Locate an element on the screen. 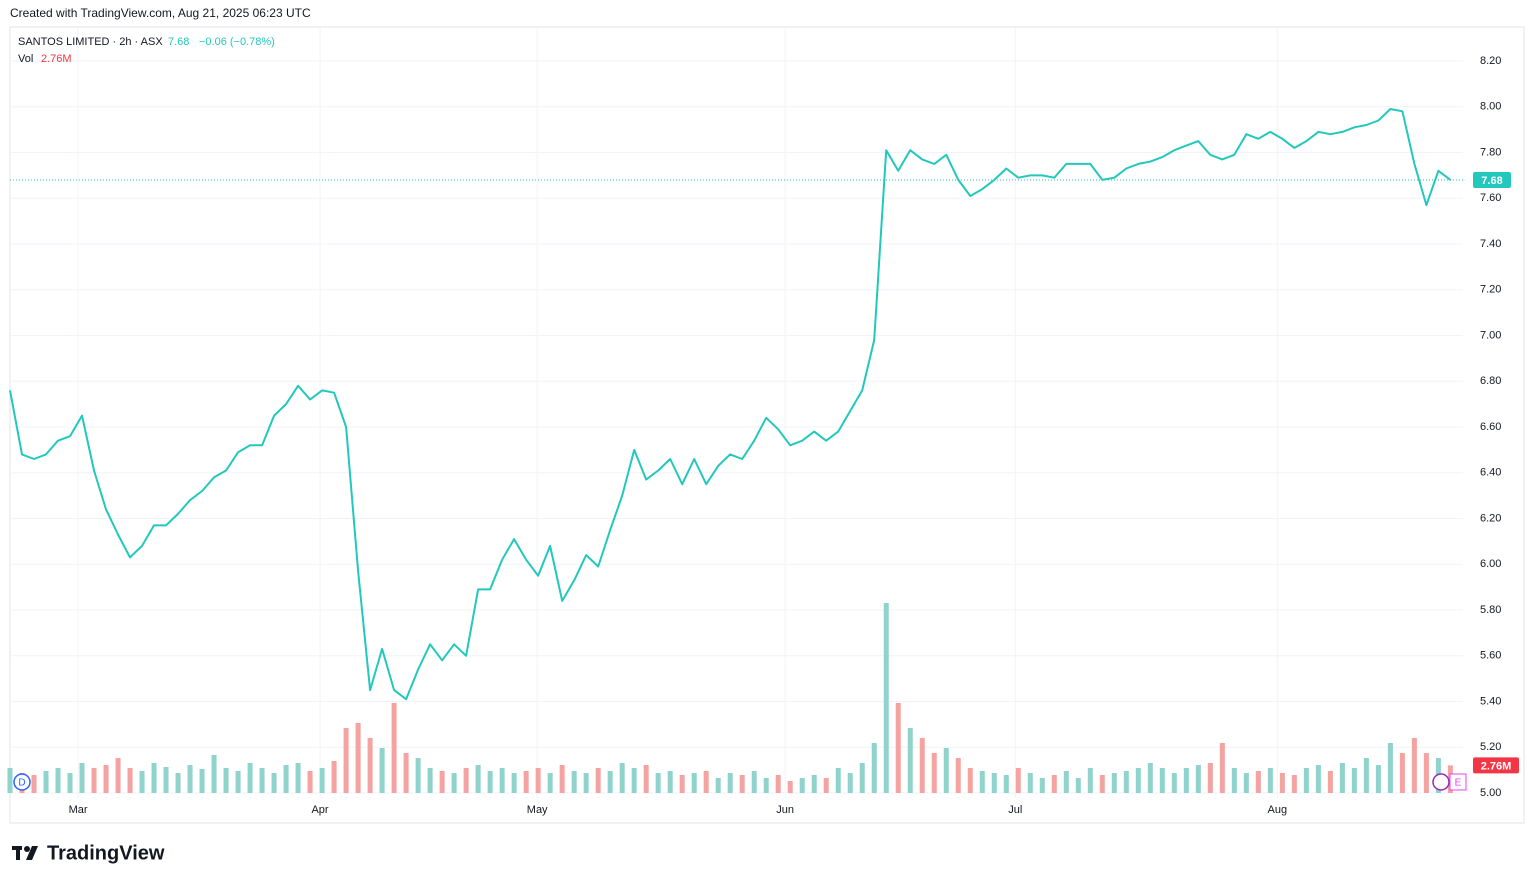  y-tick-label: 8.00 is located at coordinates (1490, 107).